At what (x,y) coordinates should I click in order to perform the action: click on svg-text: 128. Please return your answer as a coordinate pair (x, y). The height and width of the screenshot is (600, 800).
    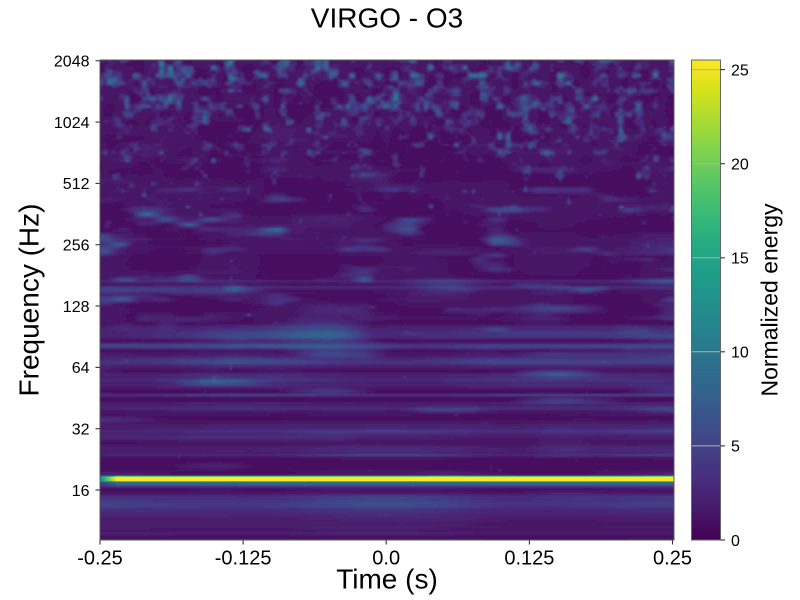
    Looking at the image, I should click on (76, 307).